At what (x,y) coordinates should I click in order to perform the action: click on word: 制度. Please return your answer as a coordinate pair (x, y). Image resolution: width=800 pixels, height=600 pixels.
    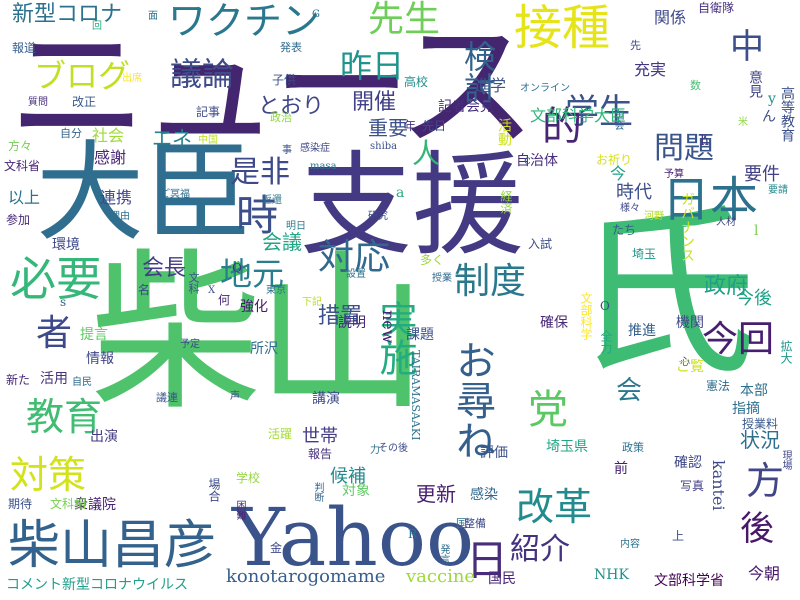
    Looking at the image, I should click on (490, 281).